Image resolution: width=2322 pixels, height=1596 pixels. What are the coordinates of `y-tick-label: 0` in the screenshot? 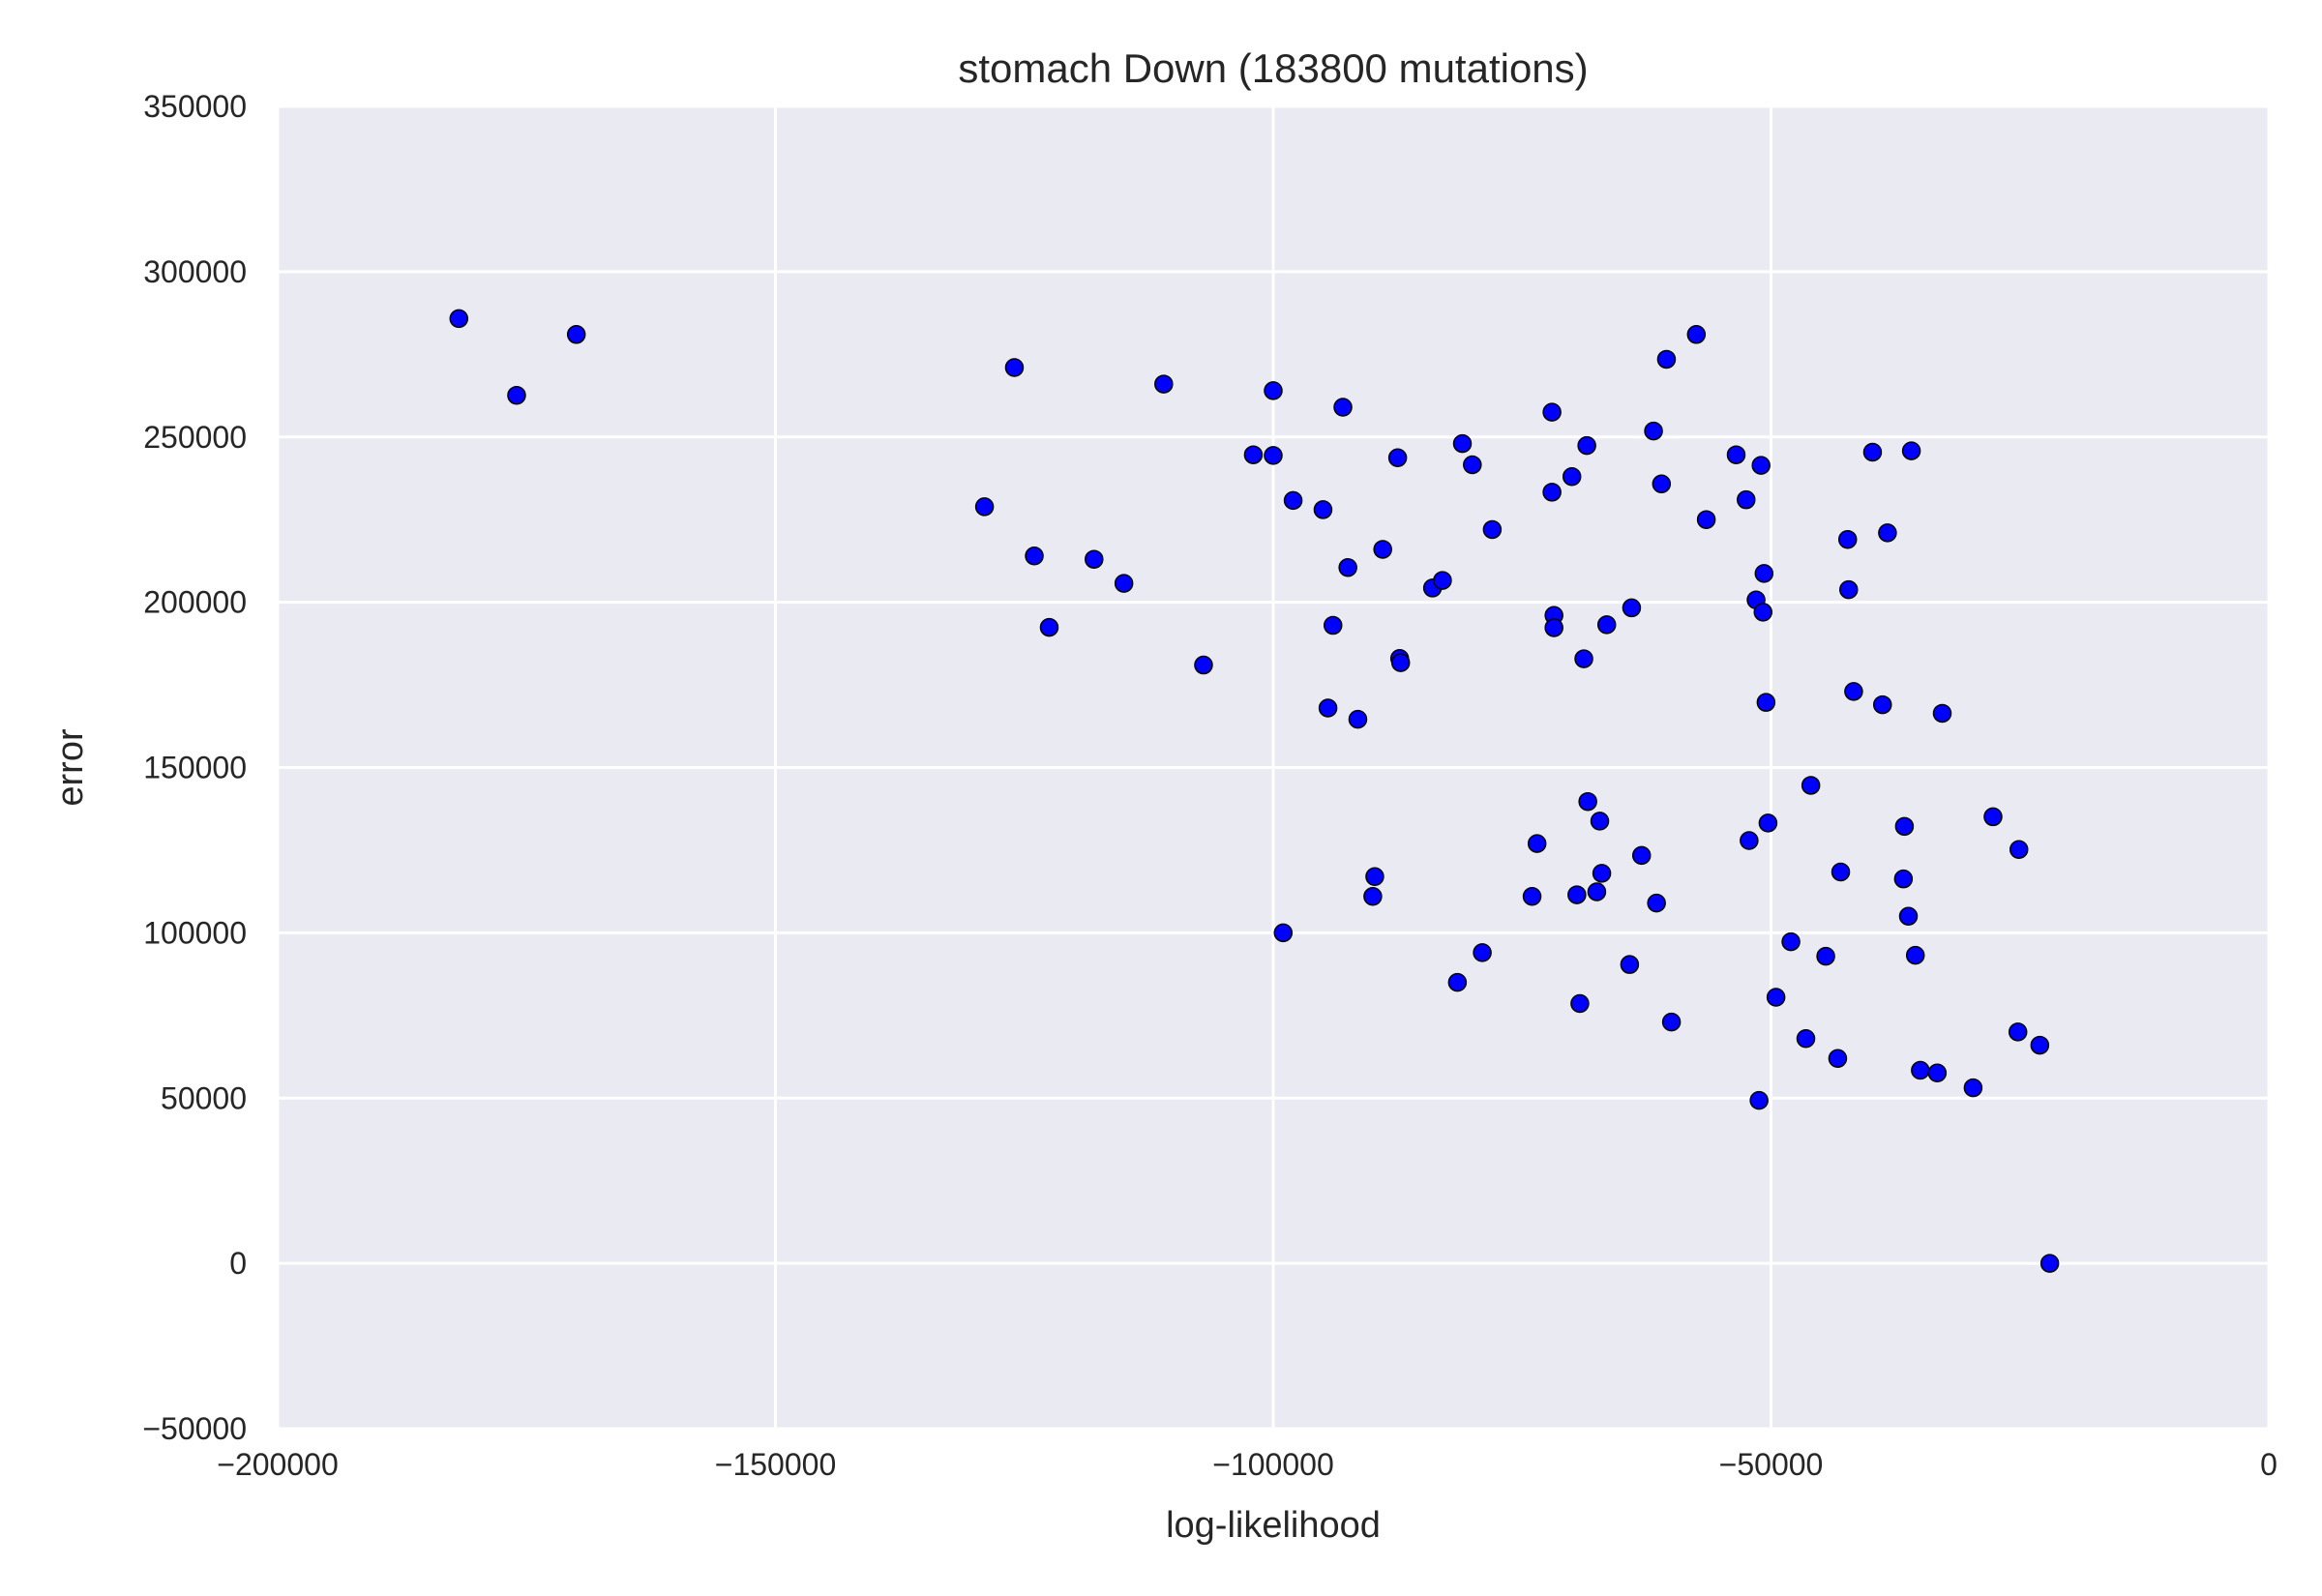 It's located at (238, 1263).